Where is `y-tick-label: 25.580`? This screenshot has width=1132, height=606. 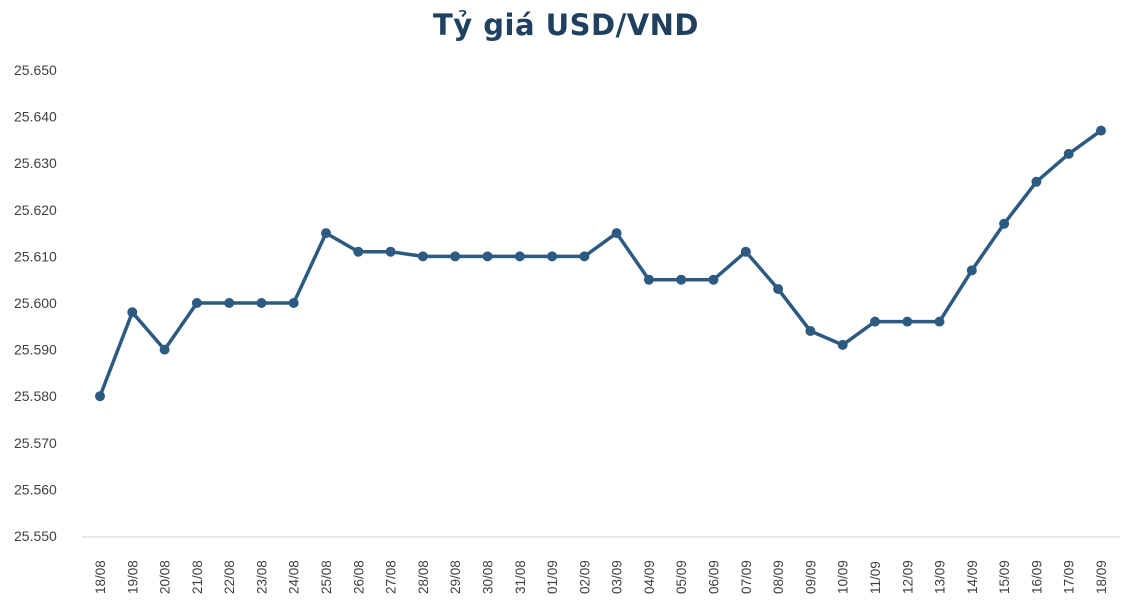 y-tick-label: 25.580 is located at coordinates (35, 396).